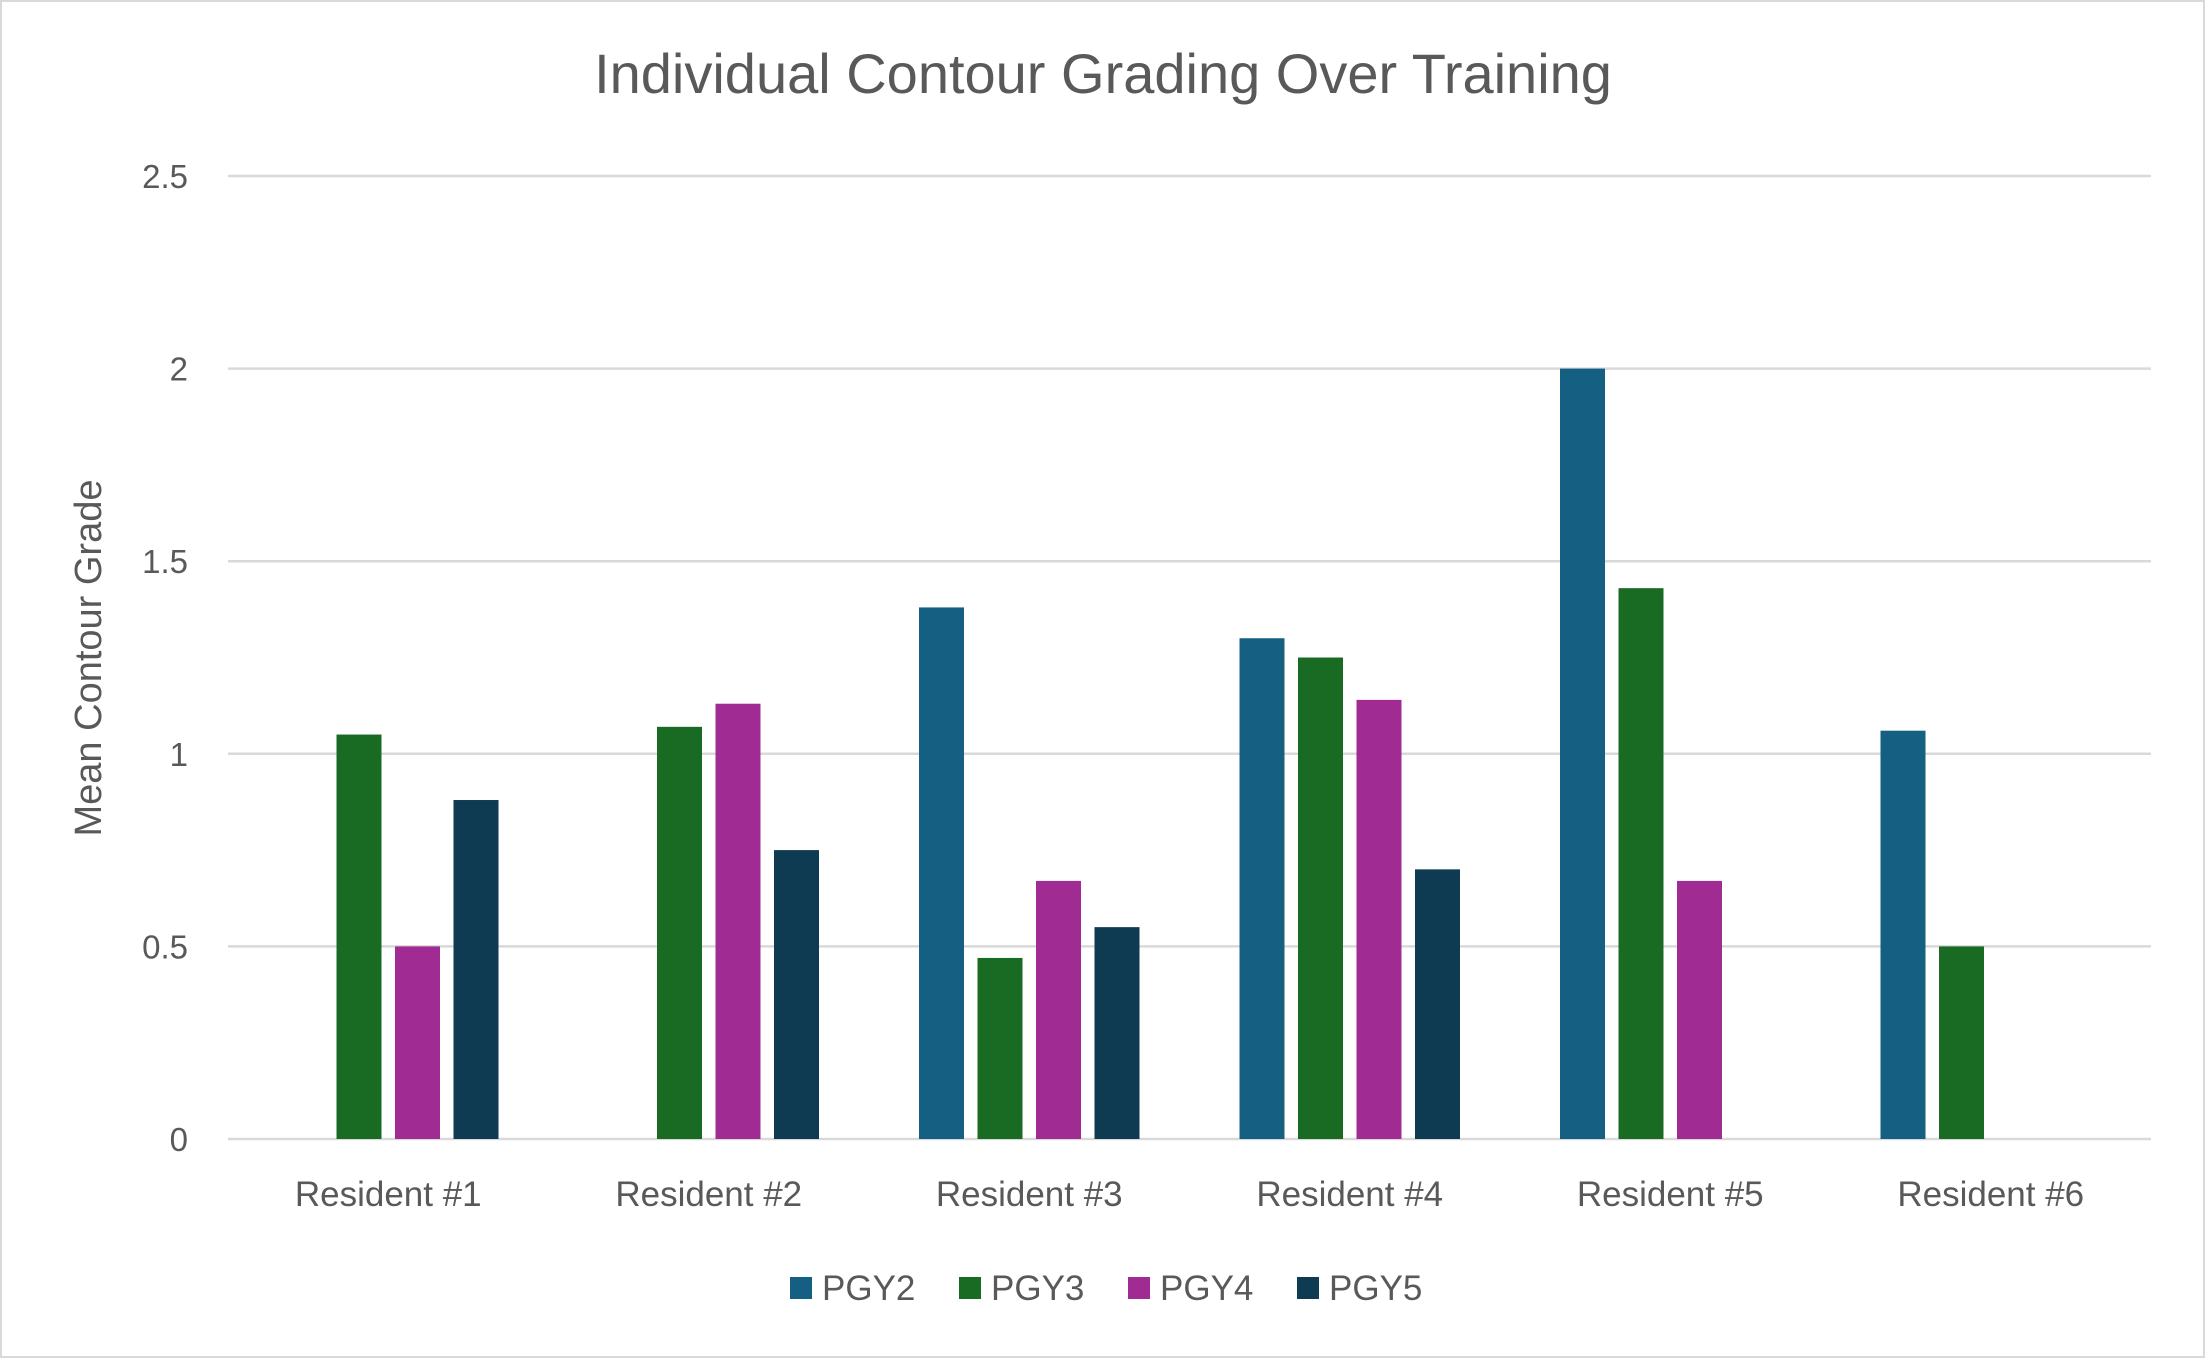 The width and height of the screenshot is (2205, 1358). Describe the element at coordinates (1037, 1288) in the screenshot. I see `legend-label: PGY3` at that location.